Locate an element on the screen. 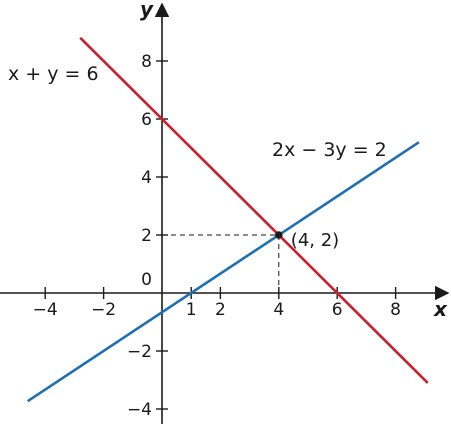 The image size is (451, 425). x-tick-label: 6 is located at coordinates (337, 310).